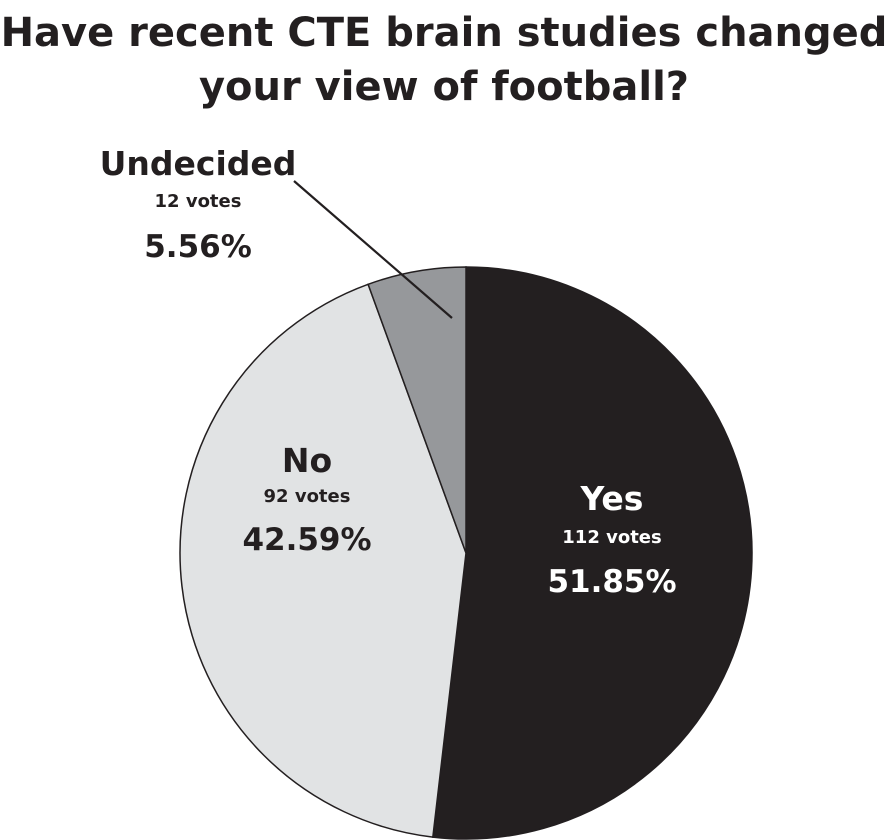 The image size is (888, 840). Describe the element at coordinates (198, 163) in the screenshot. I see `slice-name-undecided: Undecided` at that location.